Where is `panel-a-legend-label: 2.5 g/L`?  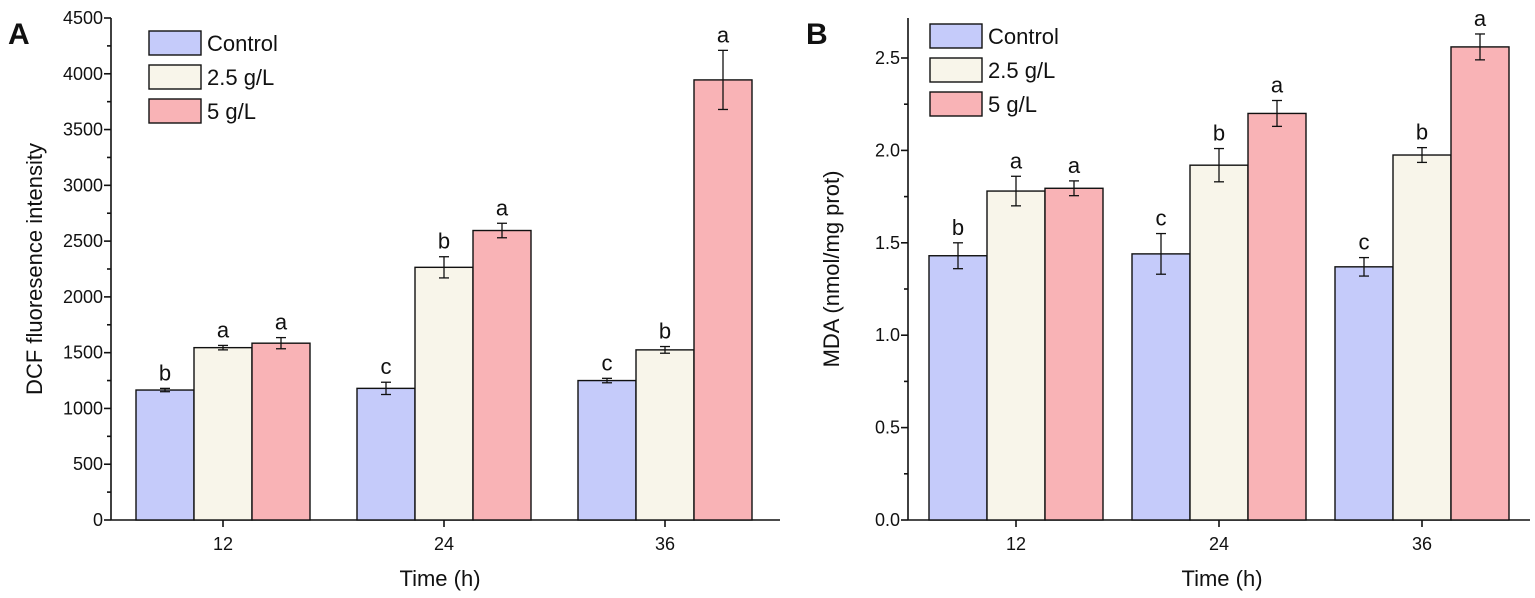
panel-a-legend-label: 2.5 g/L is located at coordinates (240, 77).